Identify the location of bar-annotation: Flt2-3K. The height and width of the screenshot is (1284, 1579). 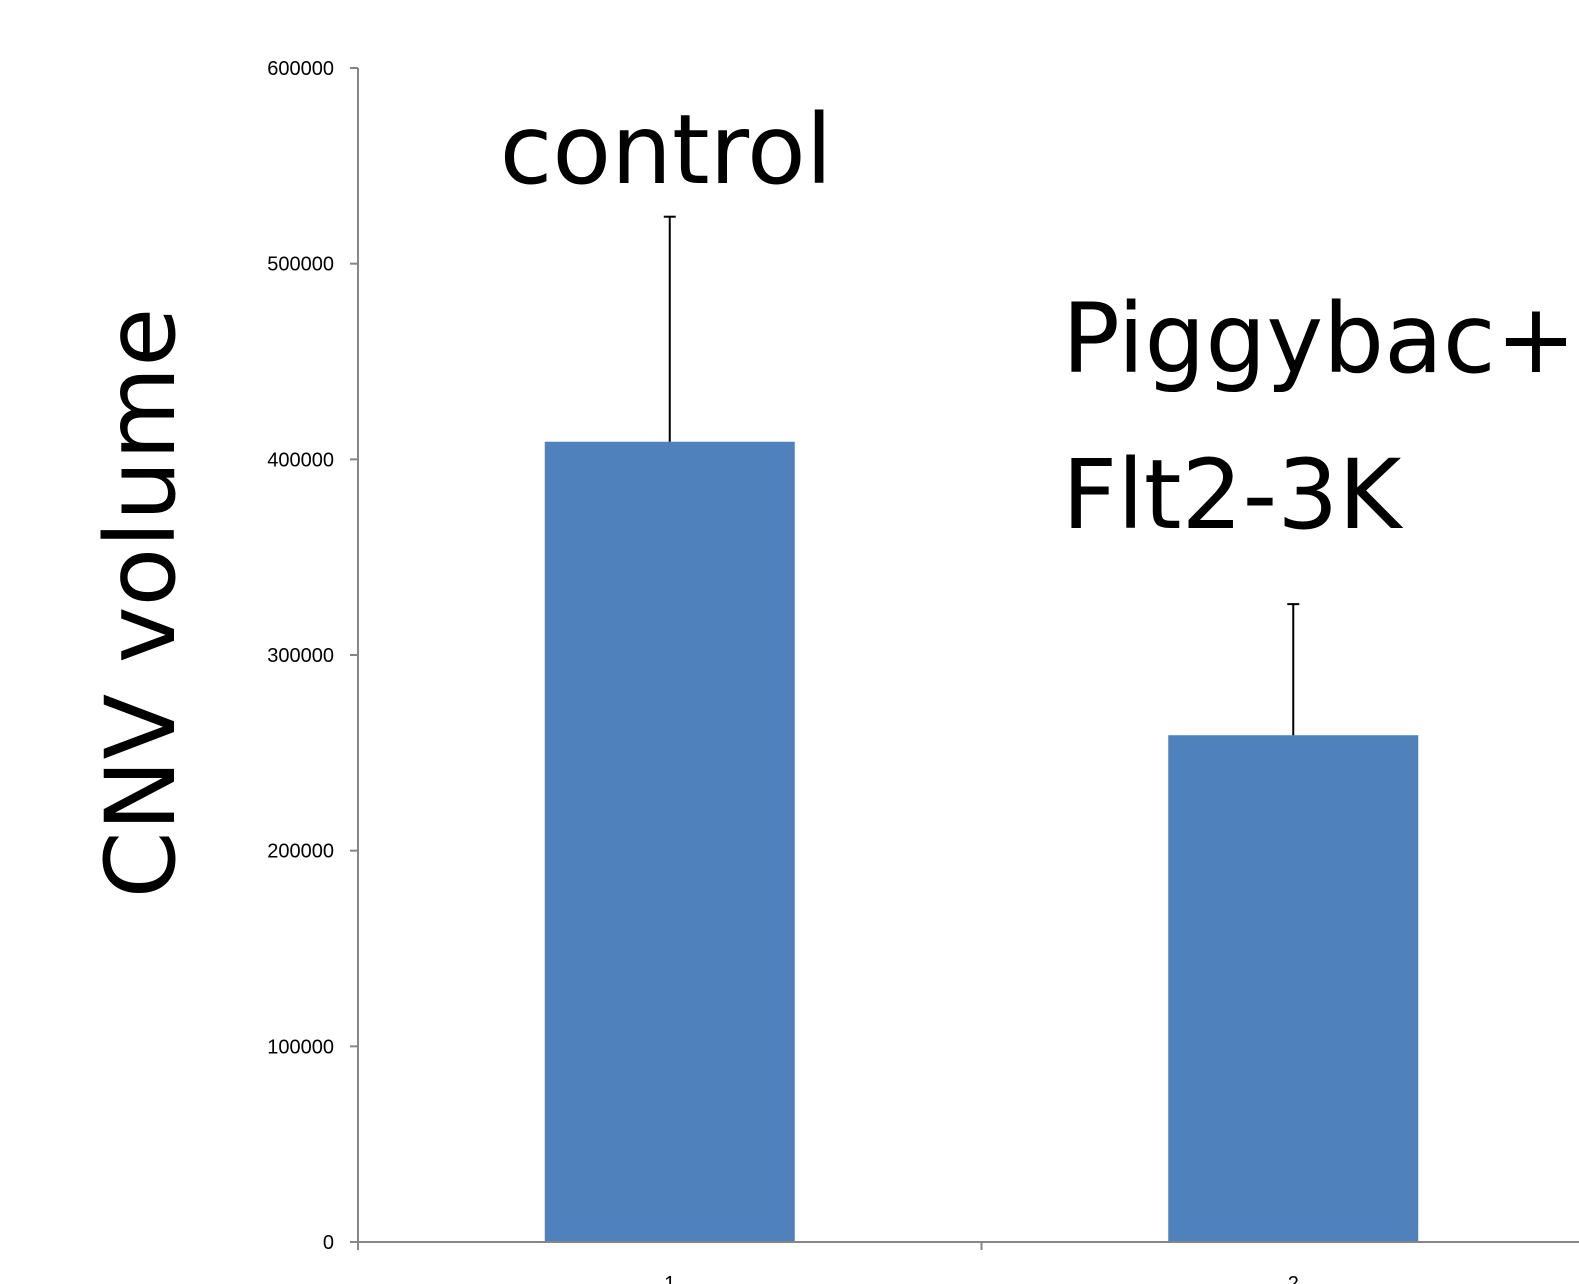
(1232, 495).